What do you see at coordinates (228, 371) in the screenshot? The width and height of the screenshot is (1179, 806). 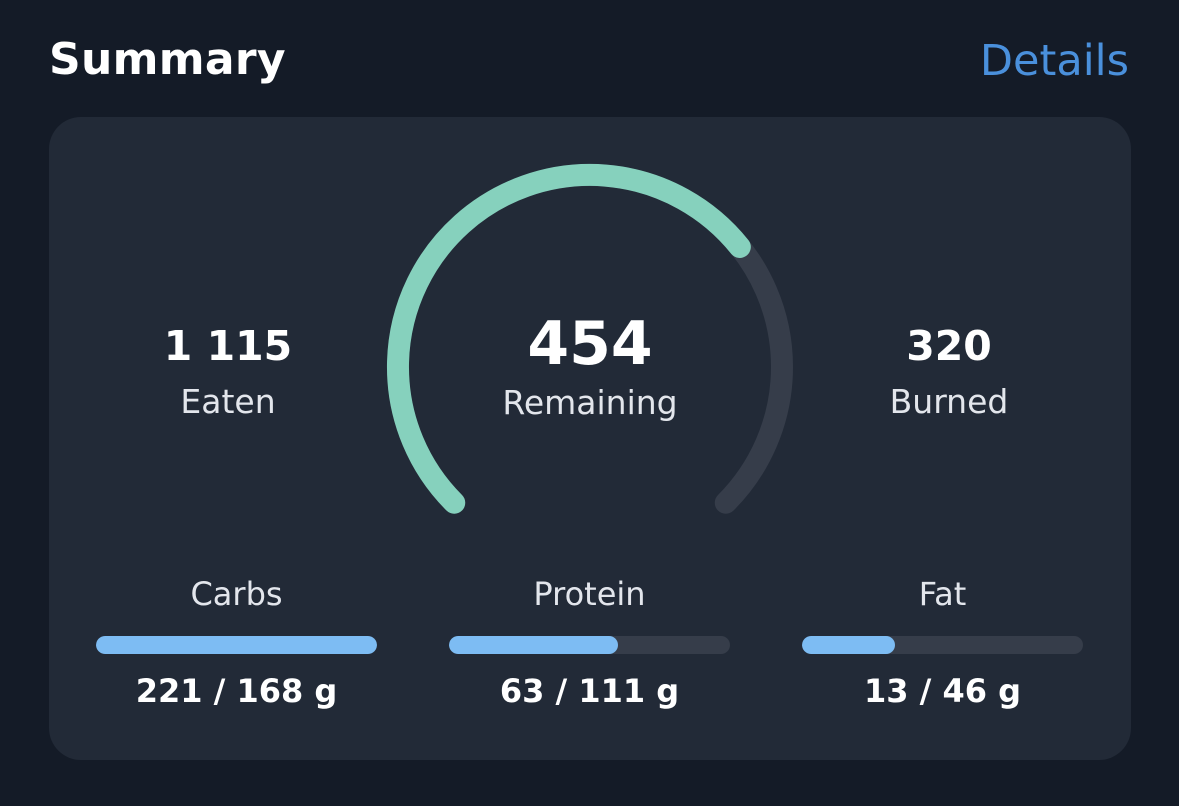 I see `eaten-stat: 1 115 Eaten` at bounding box center [228, 371].